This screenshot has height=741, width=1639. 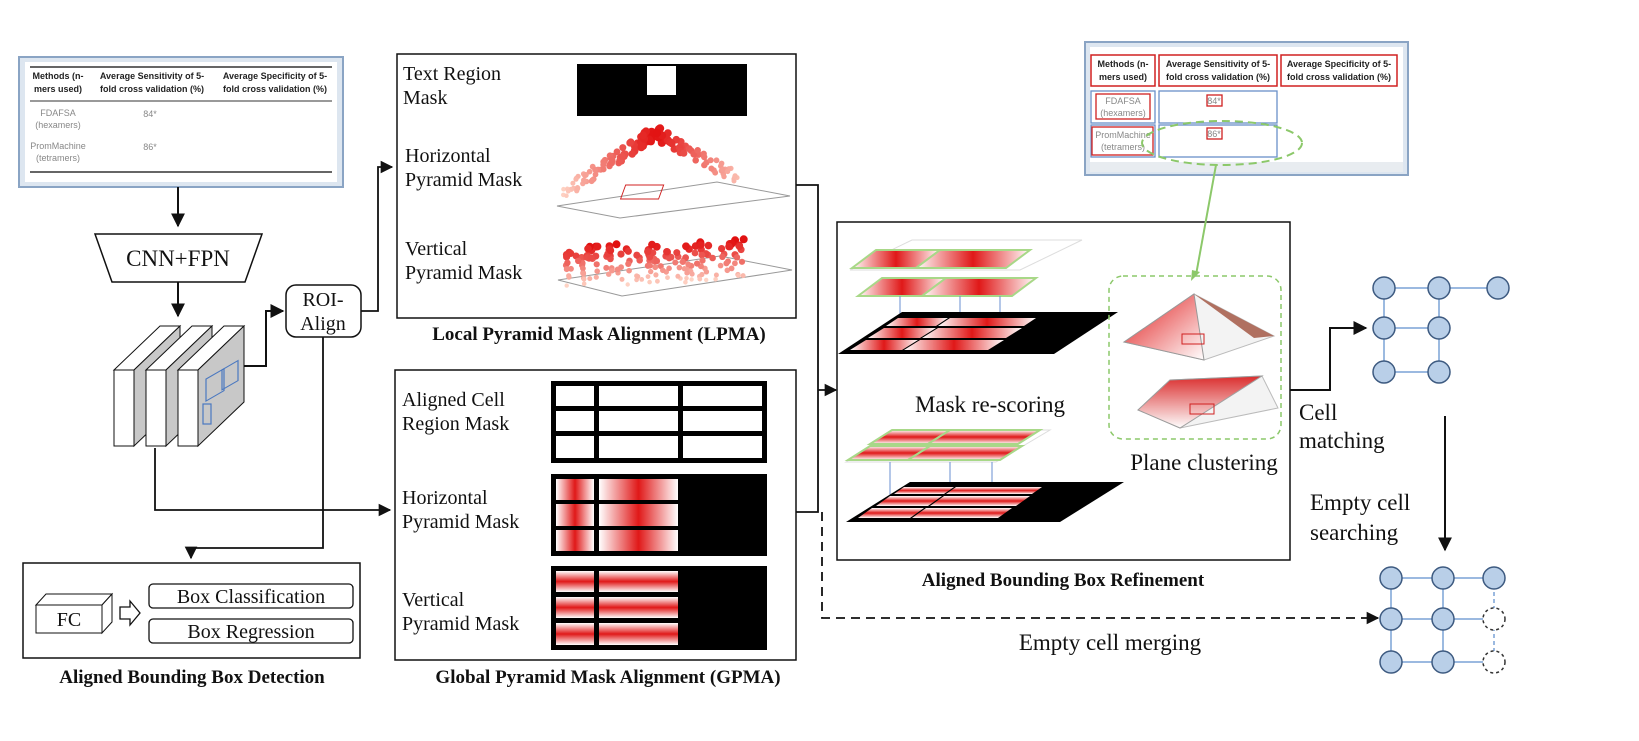 What do you see at coordinates (1123, 101) in the screenshot?
I see `output-row1-method: FDAFSA` at bounding box center [1123, 101].